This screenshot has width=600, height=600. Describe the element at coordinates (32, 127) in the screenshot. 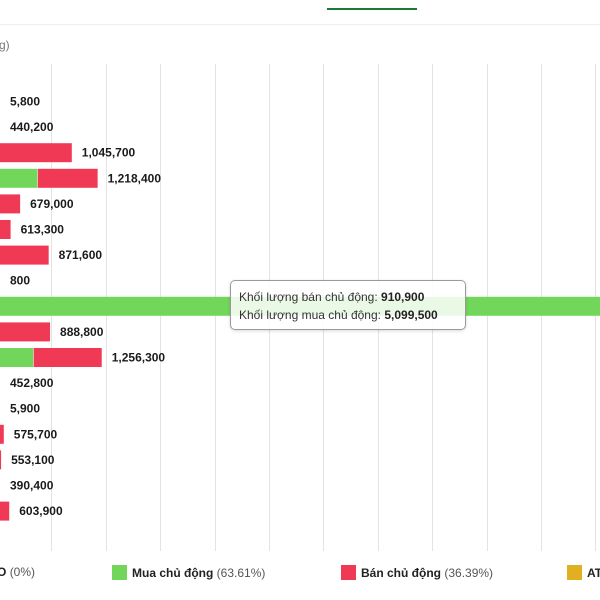

I see `bar-value-label: 440,200` at that location.